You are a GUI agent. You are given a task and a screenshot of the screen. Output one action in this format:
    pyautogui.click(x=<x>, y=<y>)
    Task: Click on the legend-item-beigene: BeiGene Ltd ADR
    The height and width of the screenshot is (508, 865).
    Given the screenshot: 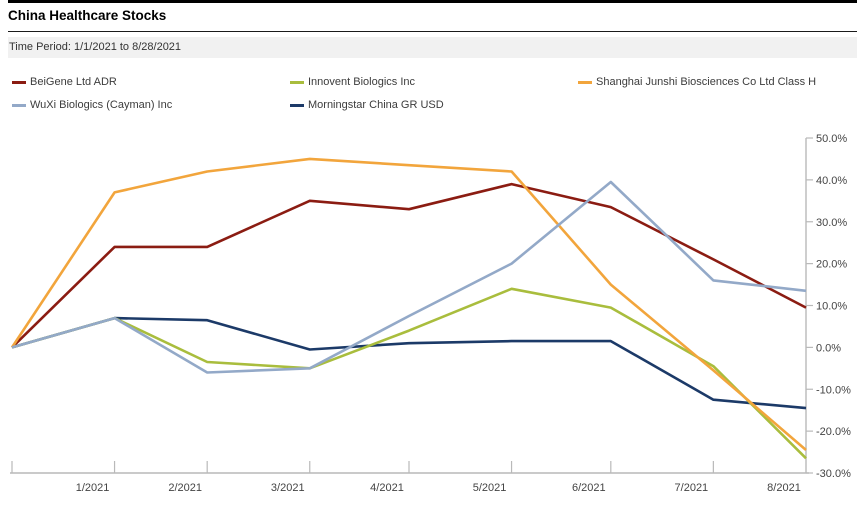 What is the action you would take?
    pyautogui.click(x=64, y=82)
    